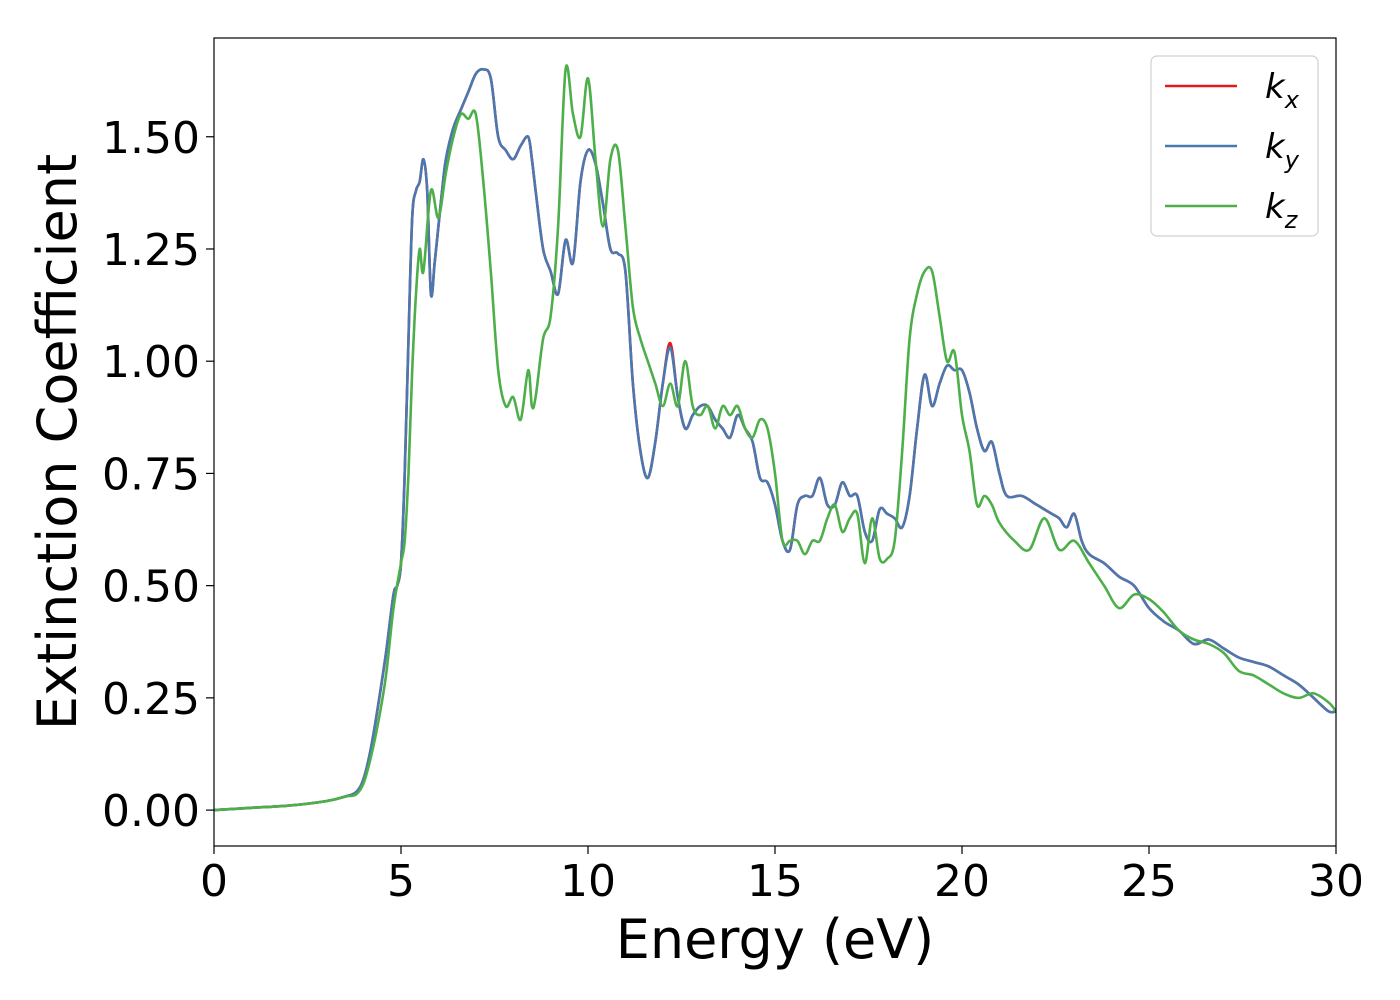  I want to click on x-tick-label: 0, so click(214, 881).